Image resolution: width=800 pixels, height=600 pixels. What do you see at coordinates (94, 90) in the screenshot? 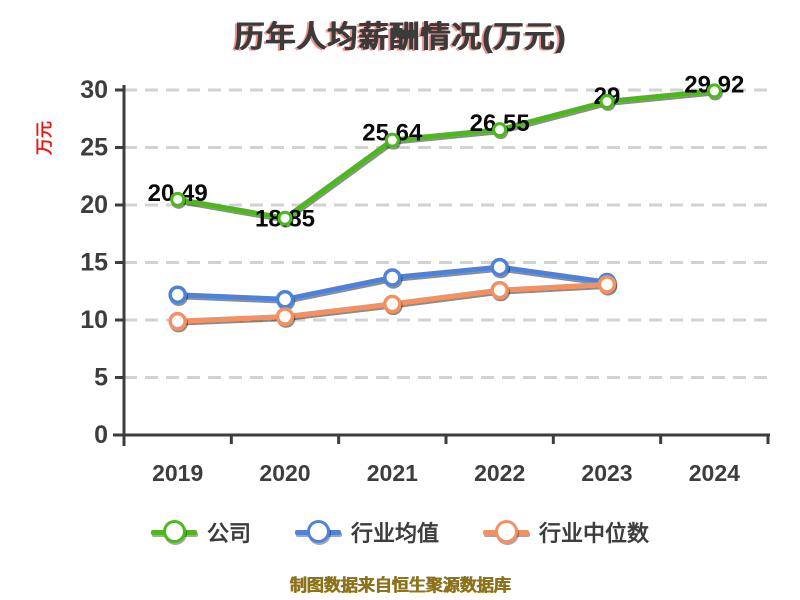
I see `y-tick-label: 30` at bounding box center [94, 90].